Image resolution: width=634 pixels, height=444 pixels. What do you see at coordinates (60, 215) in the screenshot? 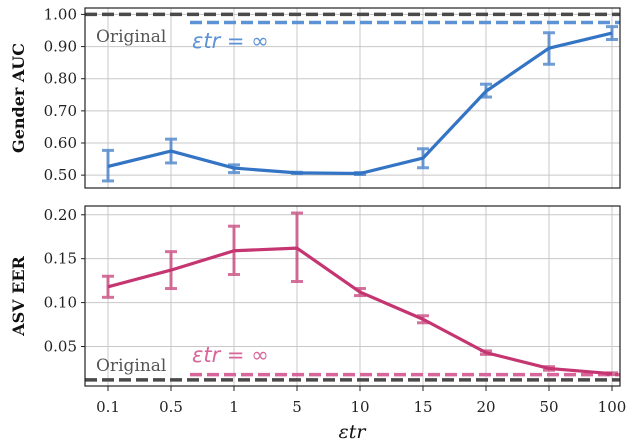
I see `y-tick-label: 0.20` at bounding box center [60, 215].